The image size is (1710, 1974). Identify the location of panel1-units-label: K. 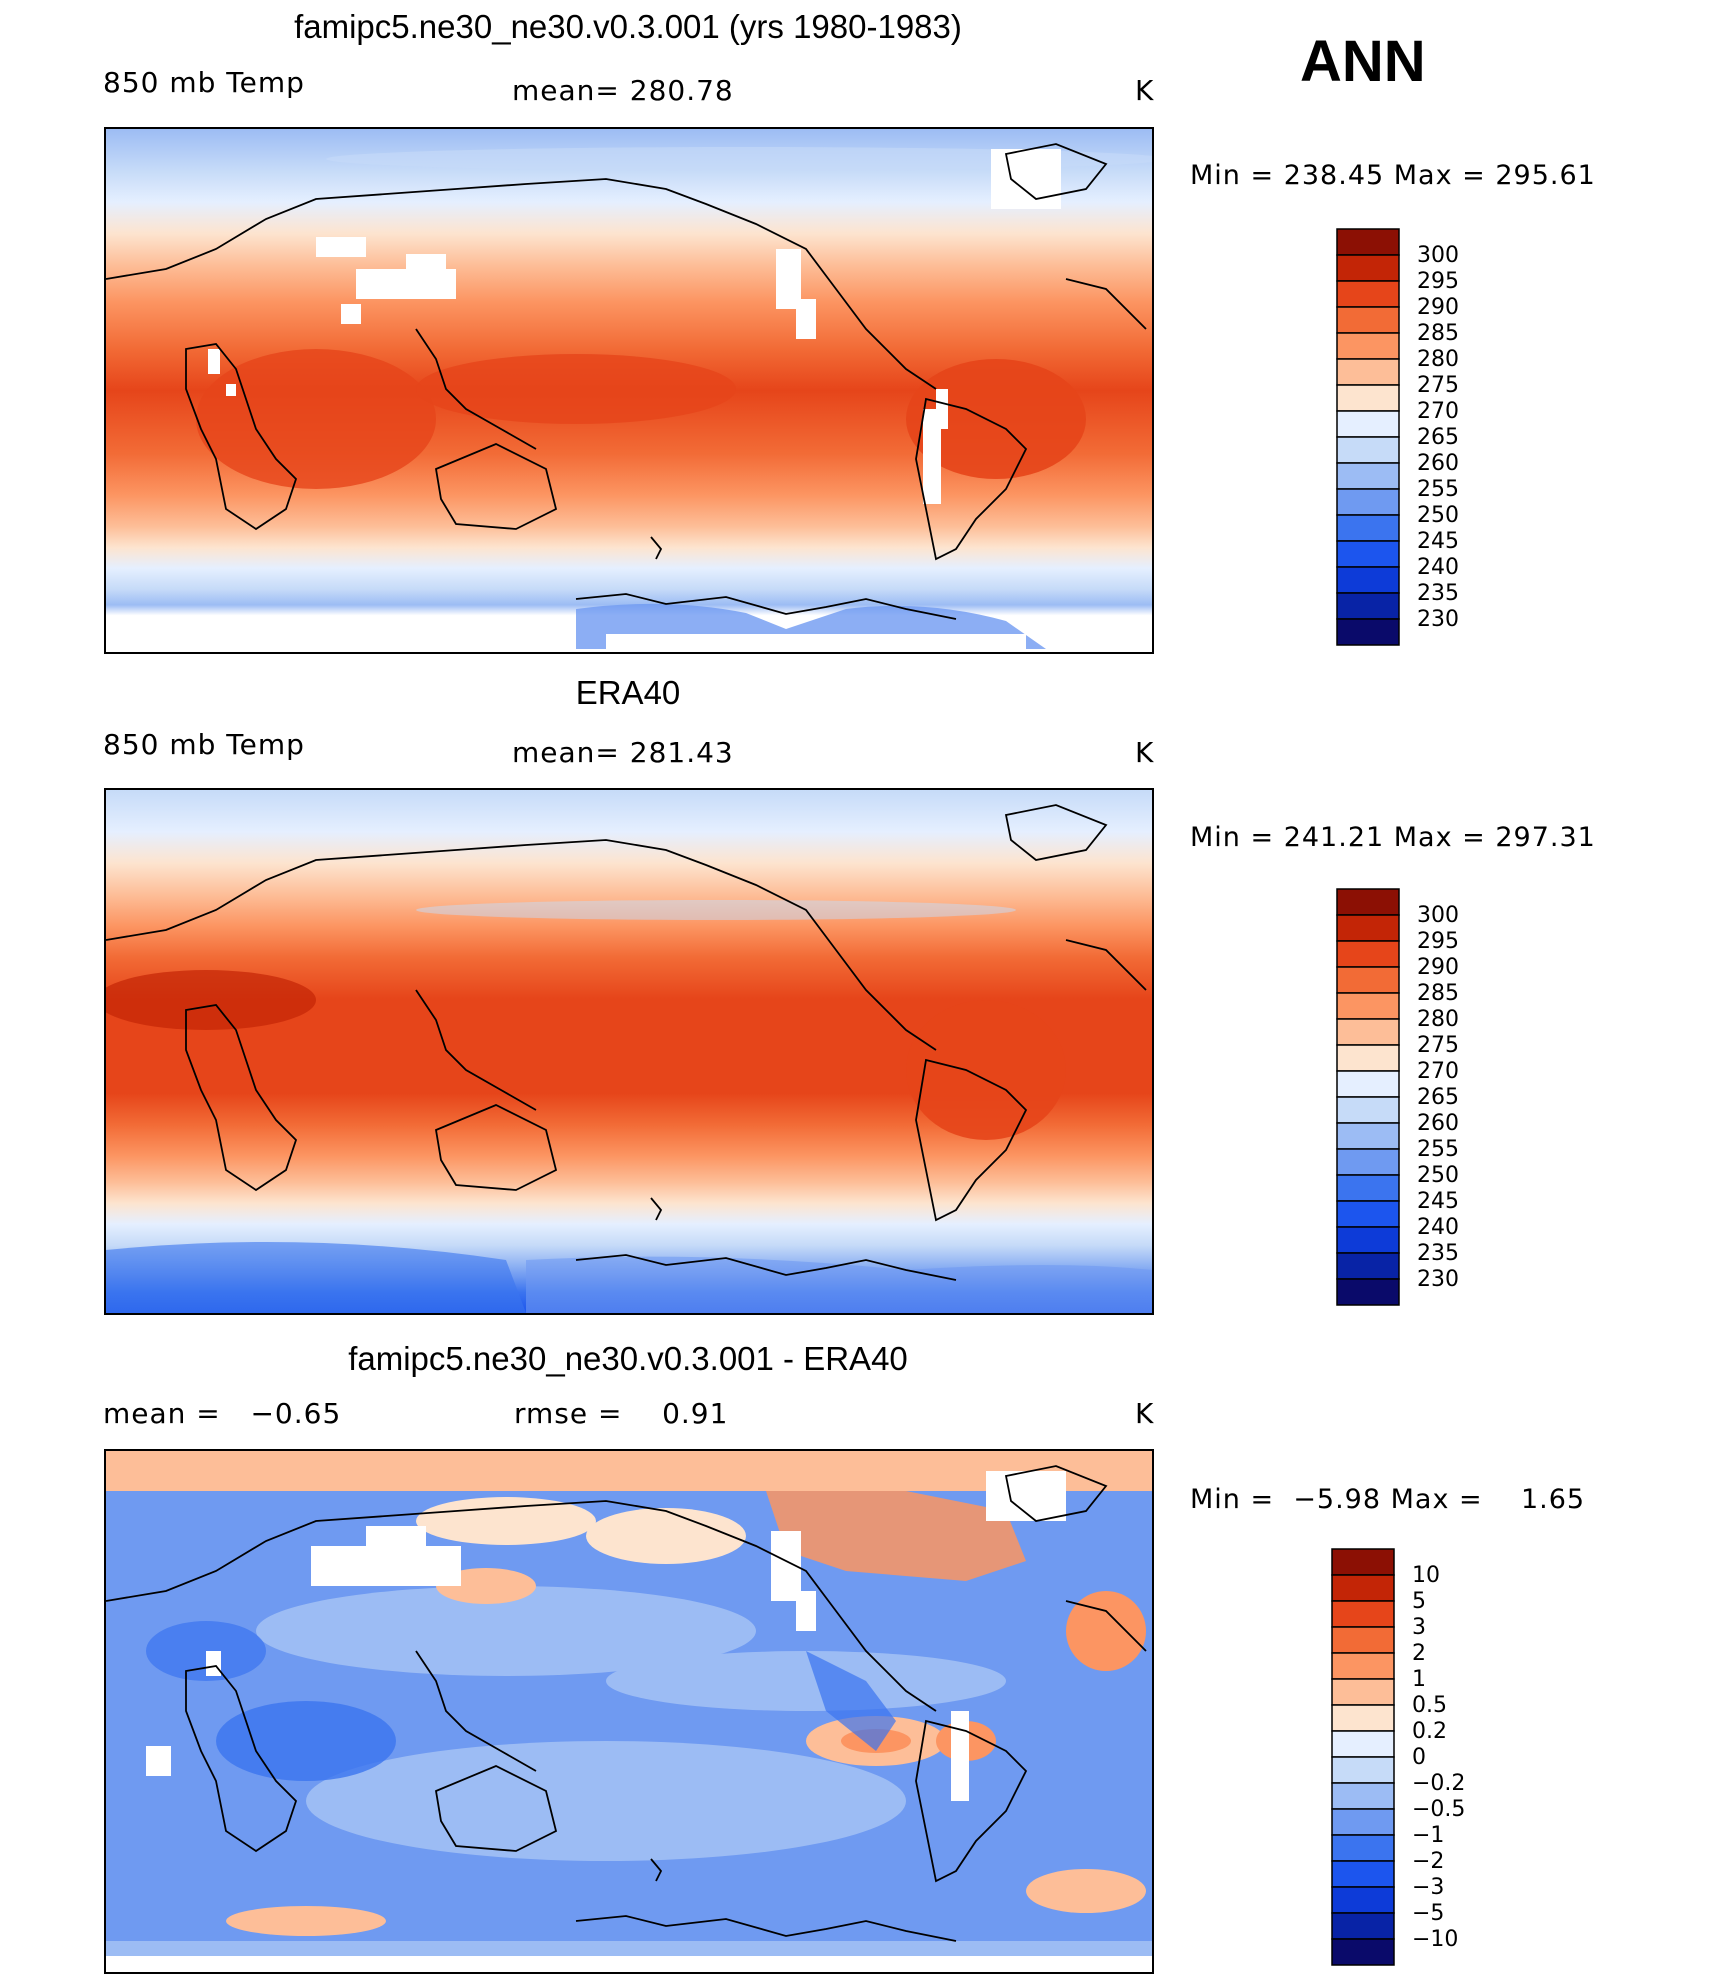
(1145, 90).